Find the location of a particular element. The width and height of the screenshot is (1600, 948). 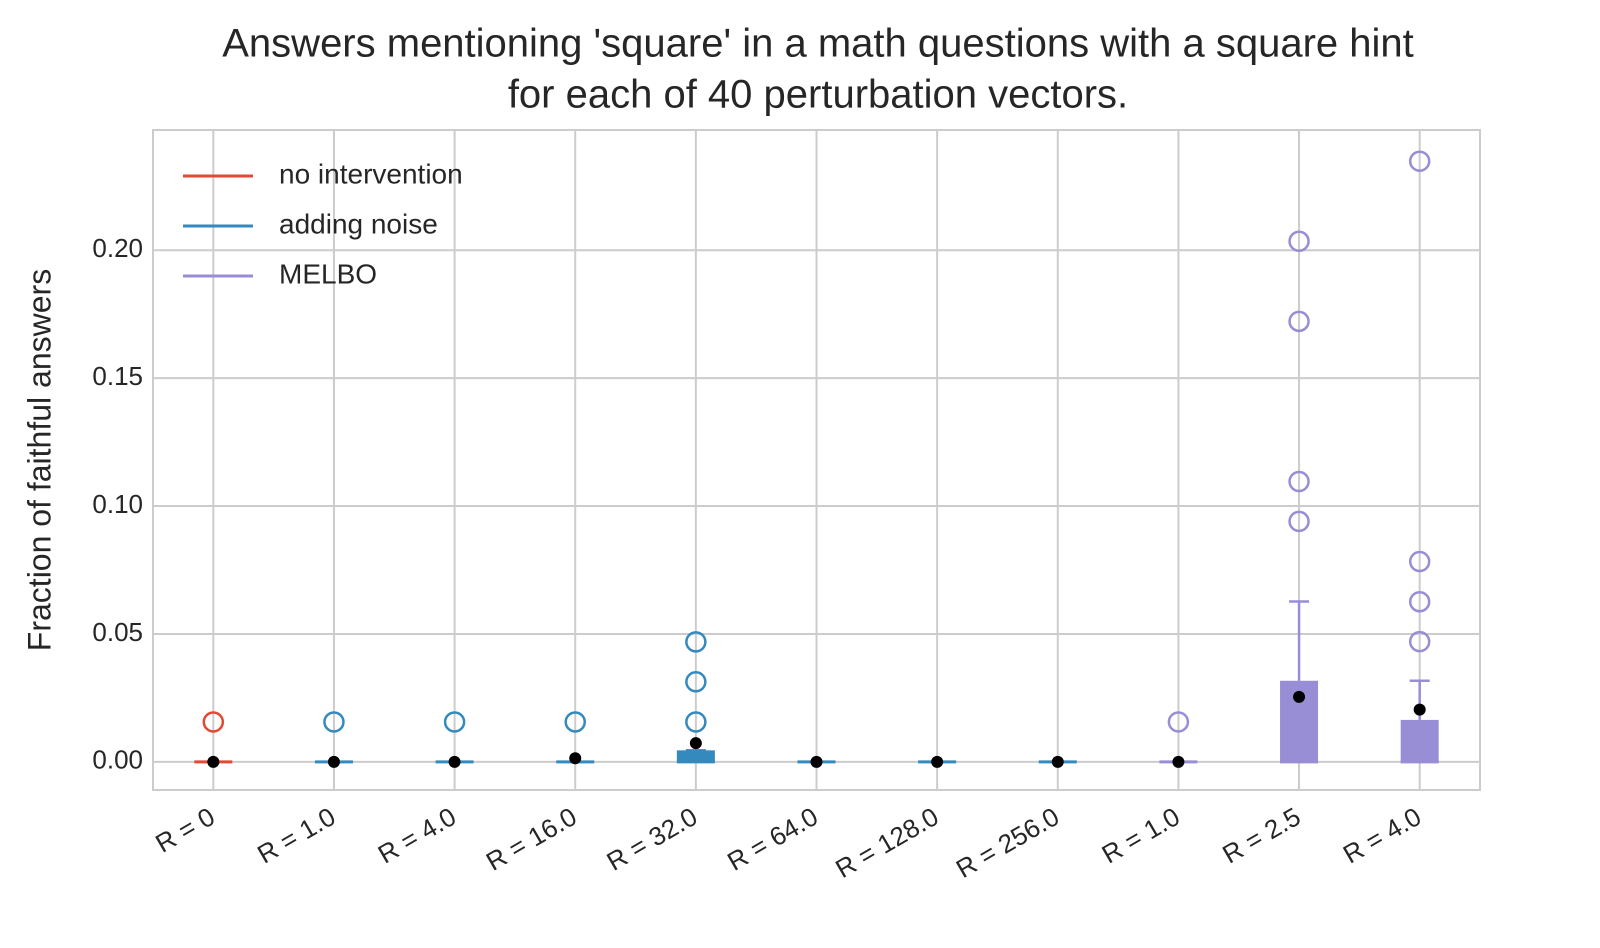

legend-label: MELBO is located at coordinates (328, 273).